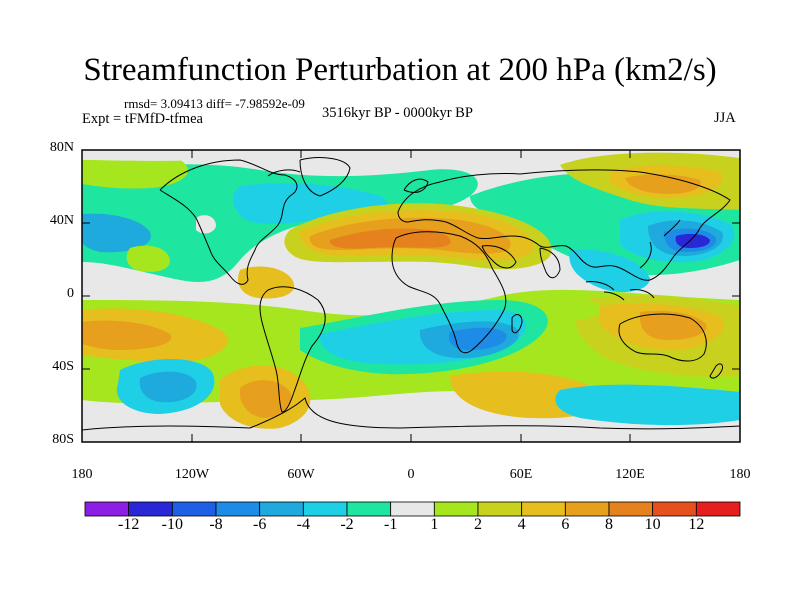 This screenshot has height=600, width=800. Describe the element at coordinates (259, 524) in the screenshot. I see `colorbar-label: -6` at that location.